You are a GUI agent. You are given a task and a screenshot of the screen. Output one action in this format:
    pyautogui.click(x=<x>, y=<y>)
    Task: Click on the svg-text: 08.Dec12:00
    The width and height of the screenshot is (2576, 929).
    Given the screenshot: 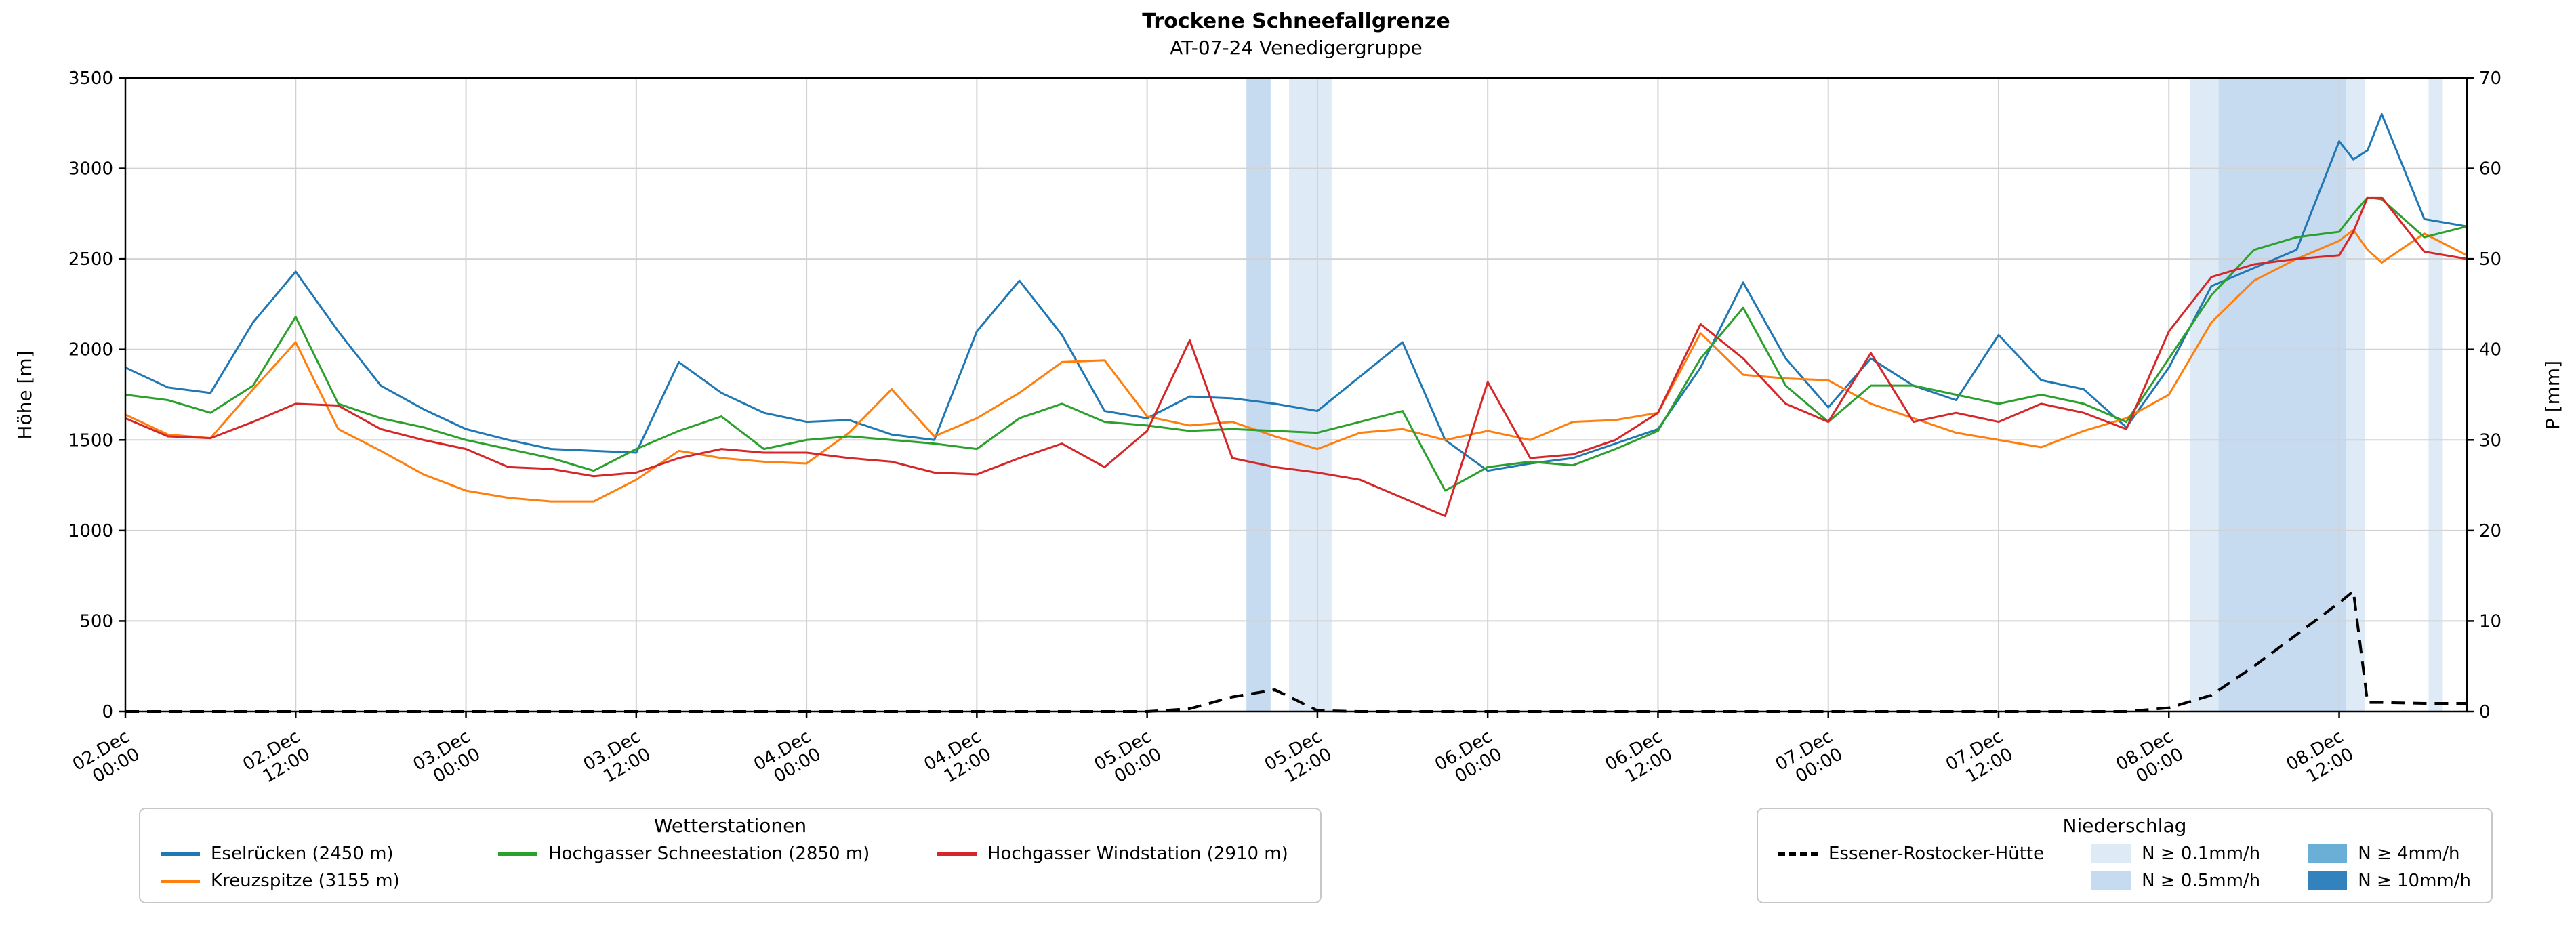 What is the action you would take?
    pyautogui.click(x=2320, y=759)
    